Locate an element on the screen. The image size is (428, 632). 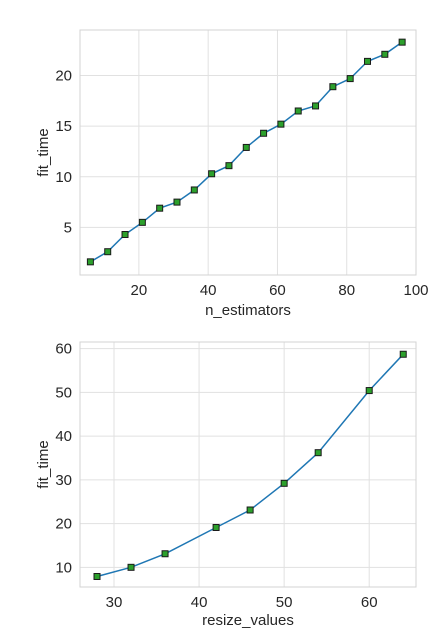
x-tick-label: 50 is located at coordinates (284, 602).